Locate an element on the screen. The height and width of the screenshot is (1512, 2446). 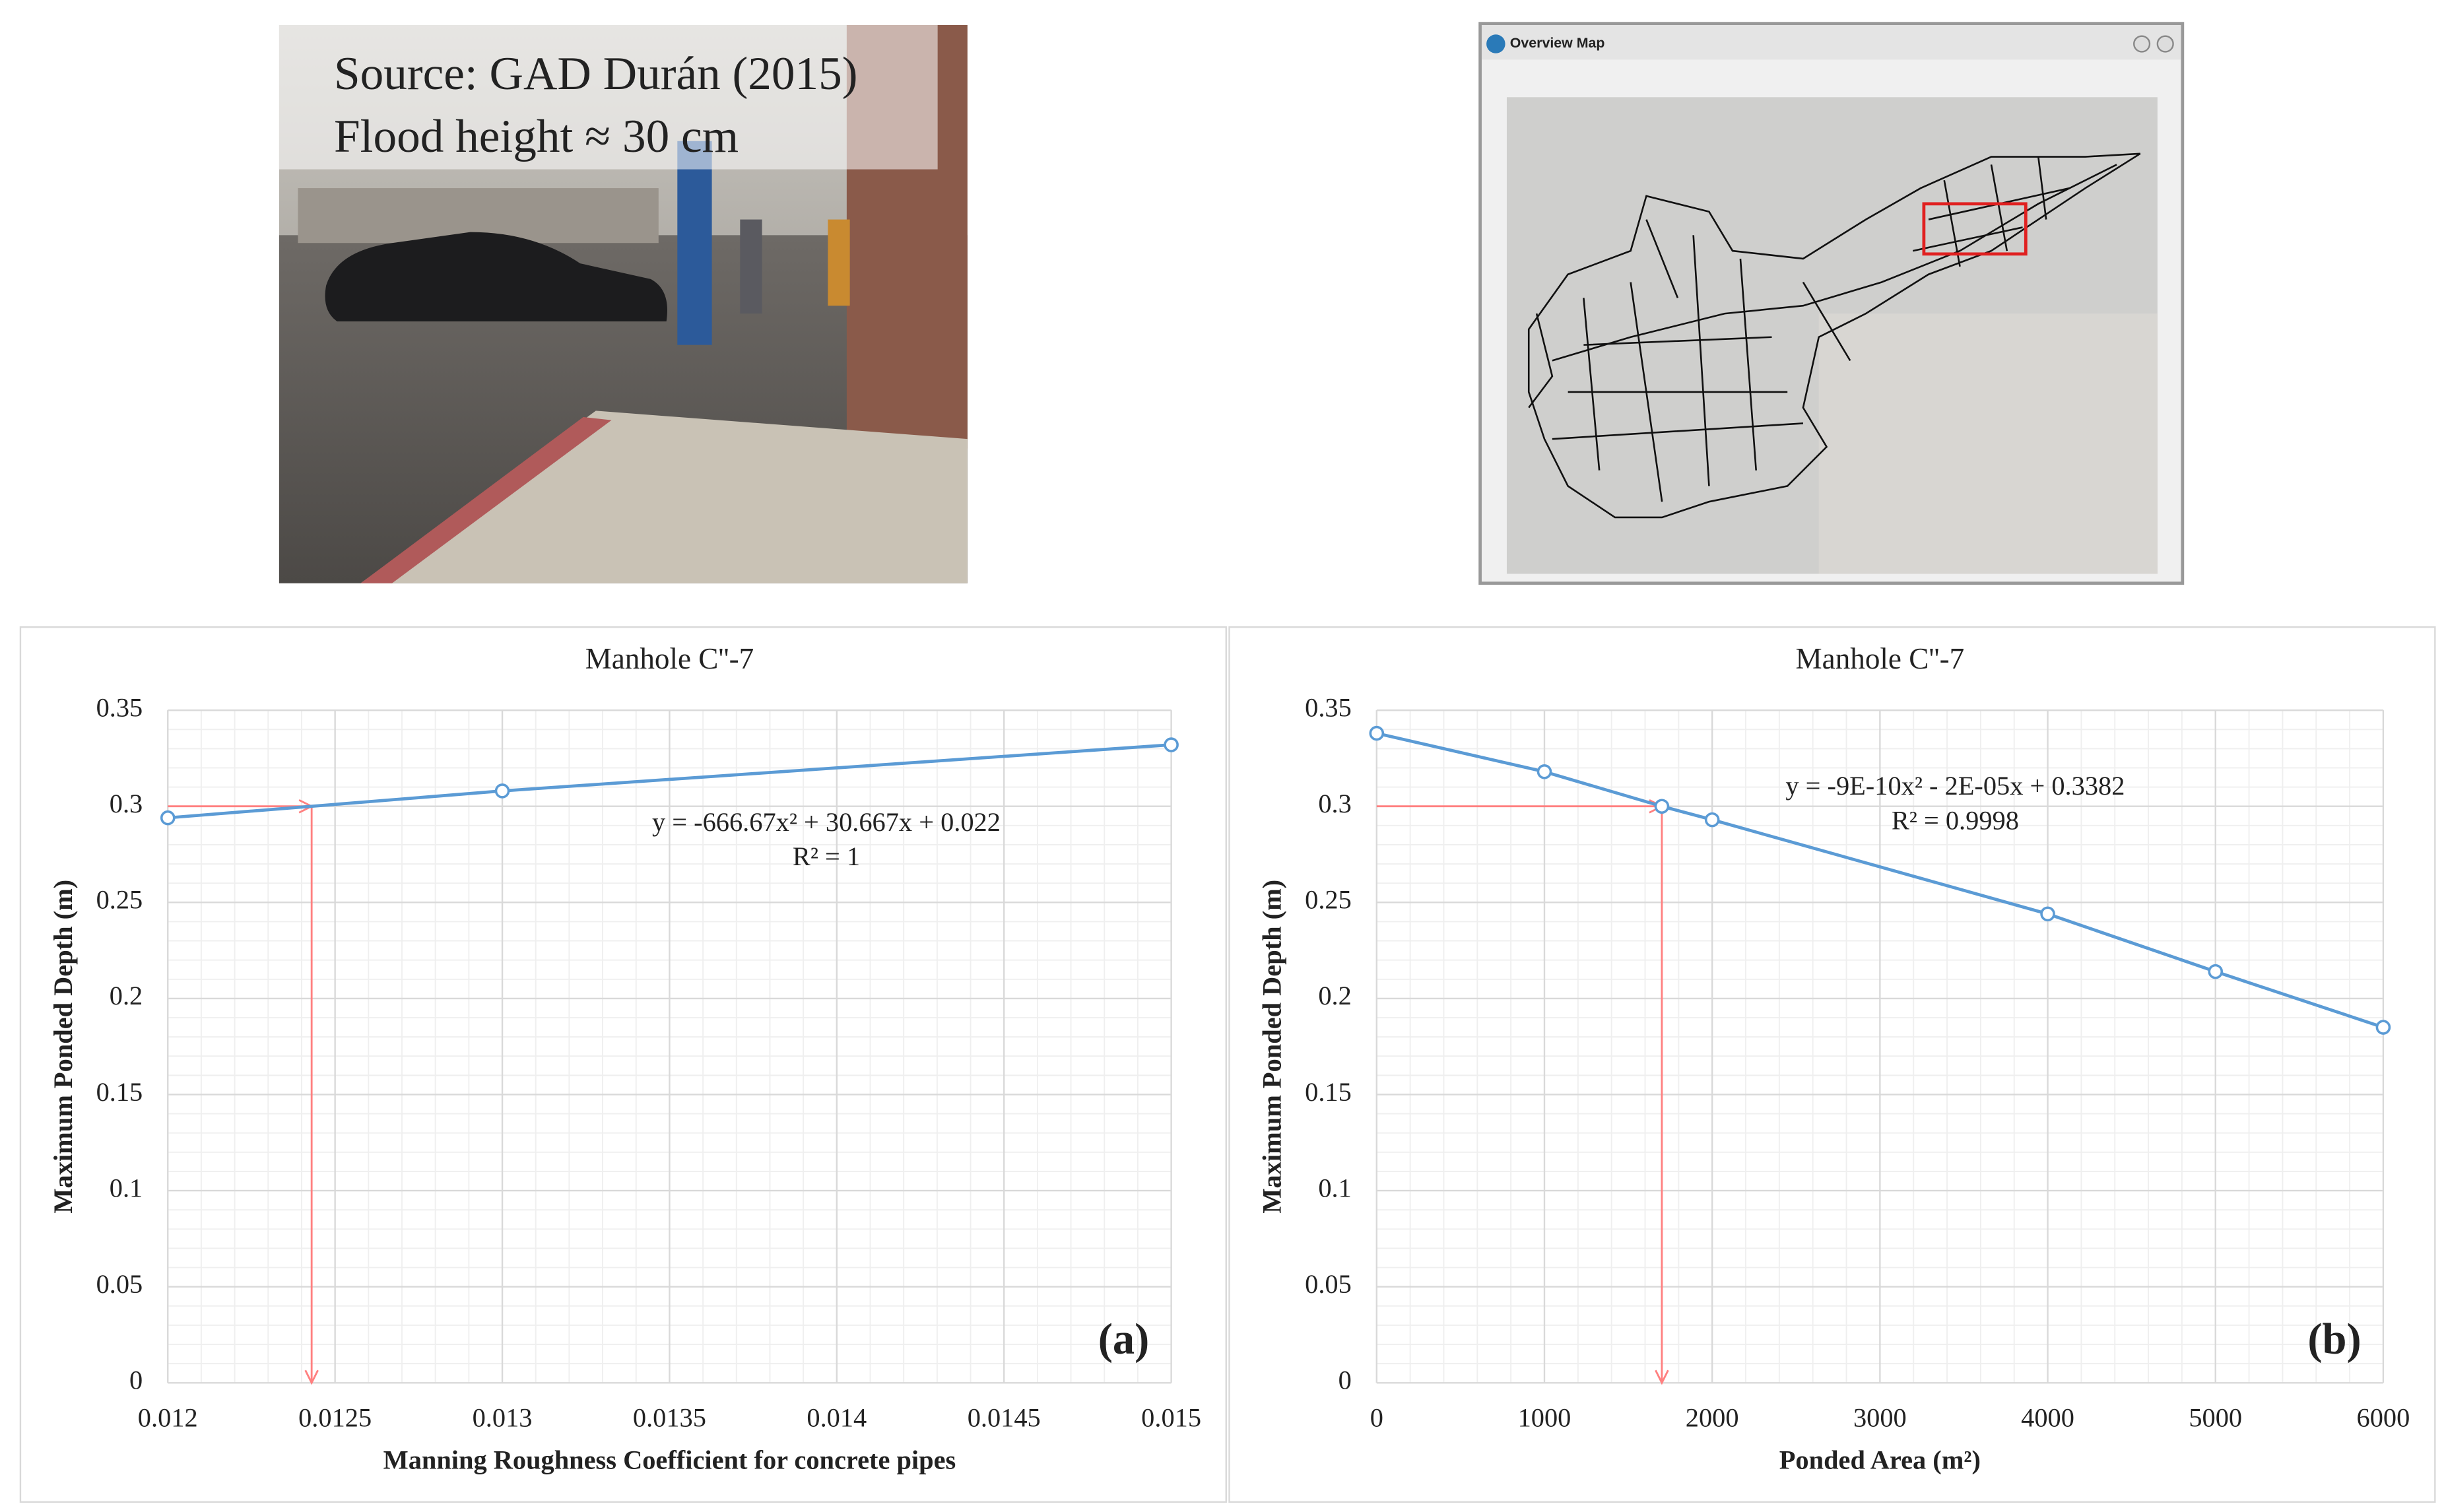
panel-label: (b) is located at coordinates (2334, 1339).